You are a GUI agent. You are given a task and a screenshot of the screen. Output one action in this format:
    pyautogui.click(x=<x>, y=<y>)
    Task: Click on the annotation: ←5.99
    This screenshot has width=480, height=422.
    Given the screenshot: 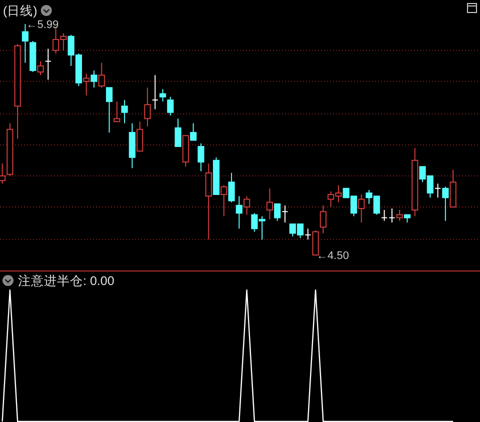 What is the action you would take?
    pyautogui.click(x=42, y=25)
    